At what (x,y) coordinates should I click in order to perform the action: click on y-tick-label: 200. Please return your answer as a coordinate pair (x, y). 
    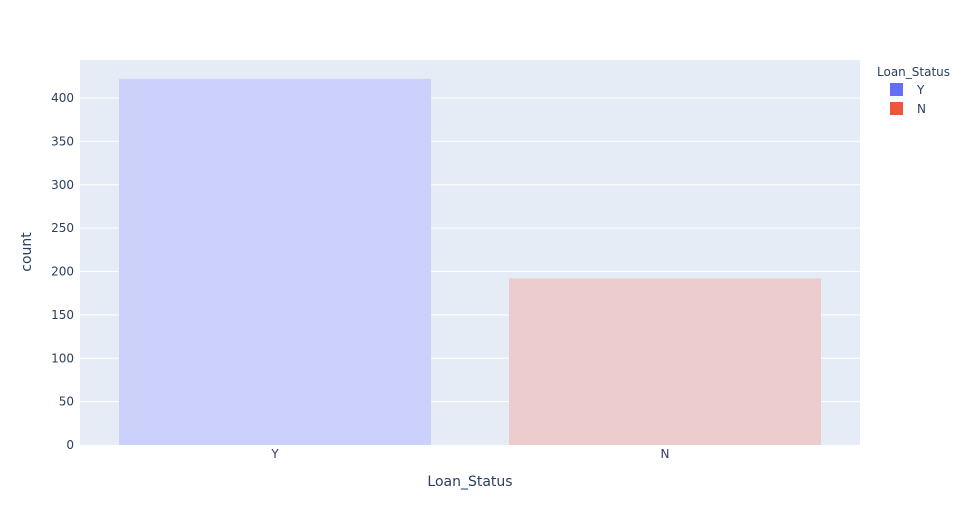
    Looking at the image, I should click on (62, 272).